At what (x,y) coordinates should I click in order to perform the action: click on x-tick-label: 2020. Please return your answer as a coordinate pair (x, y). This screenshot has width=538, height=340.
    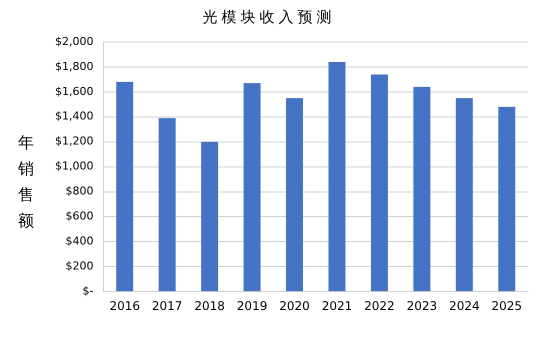
    Looking at the image, I should click on (294, 305).